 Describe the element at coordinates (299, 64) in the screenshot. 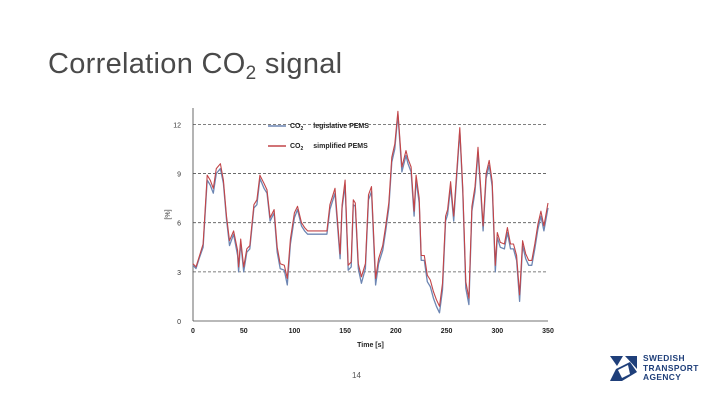

I see `title-tail: signal` at that location.